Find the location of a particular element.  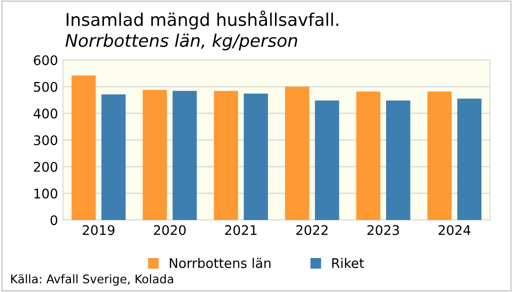

y-tick-label: 300 is located at coordinates (46, 140).